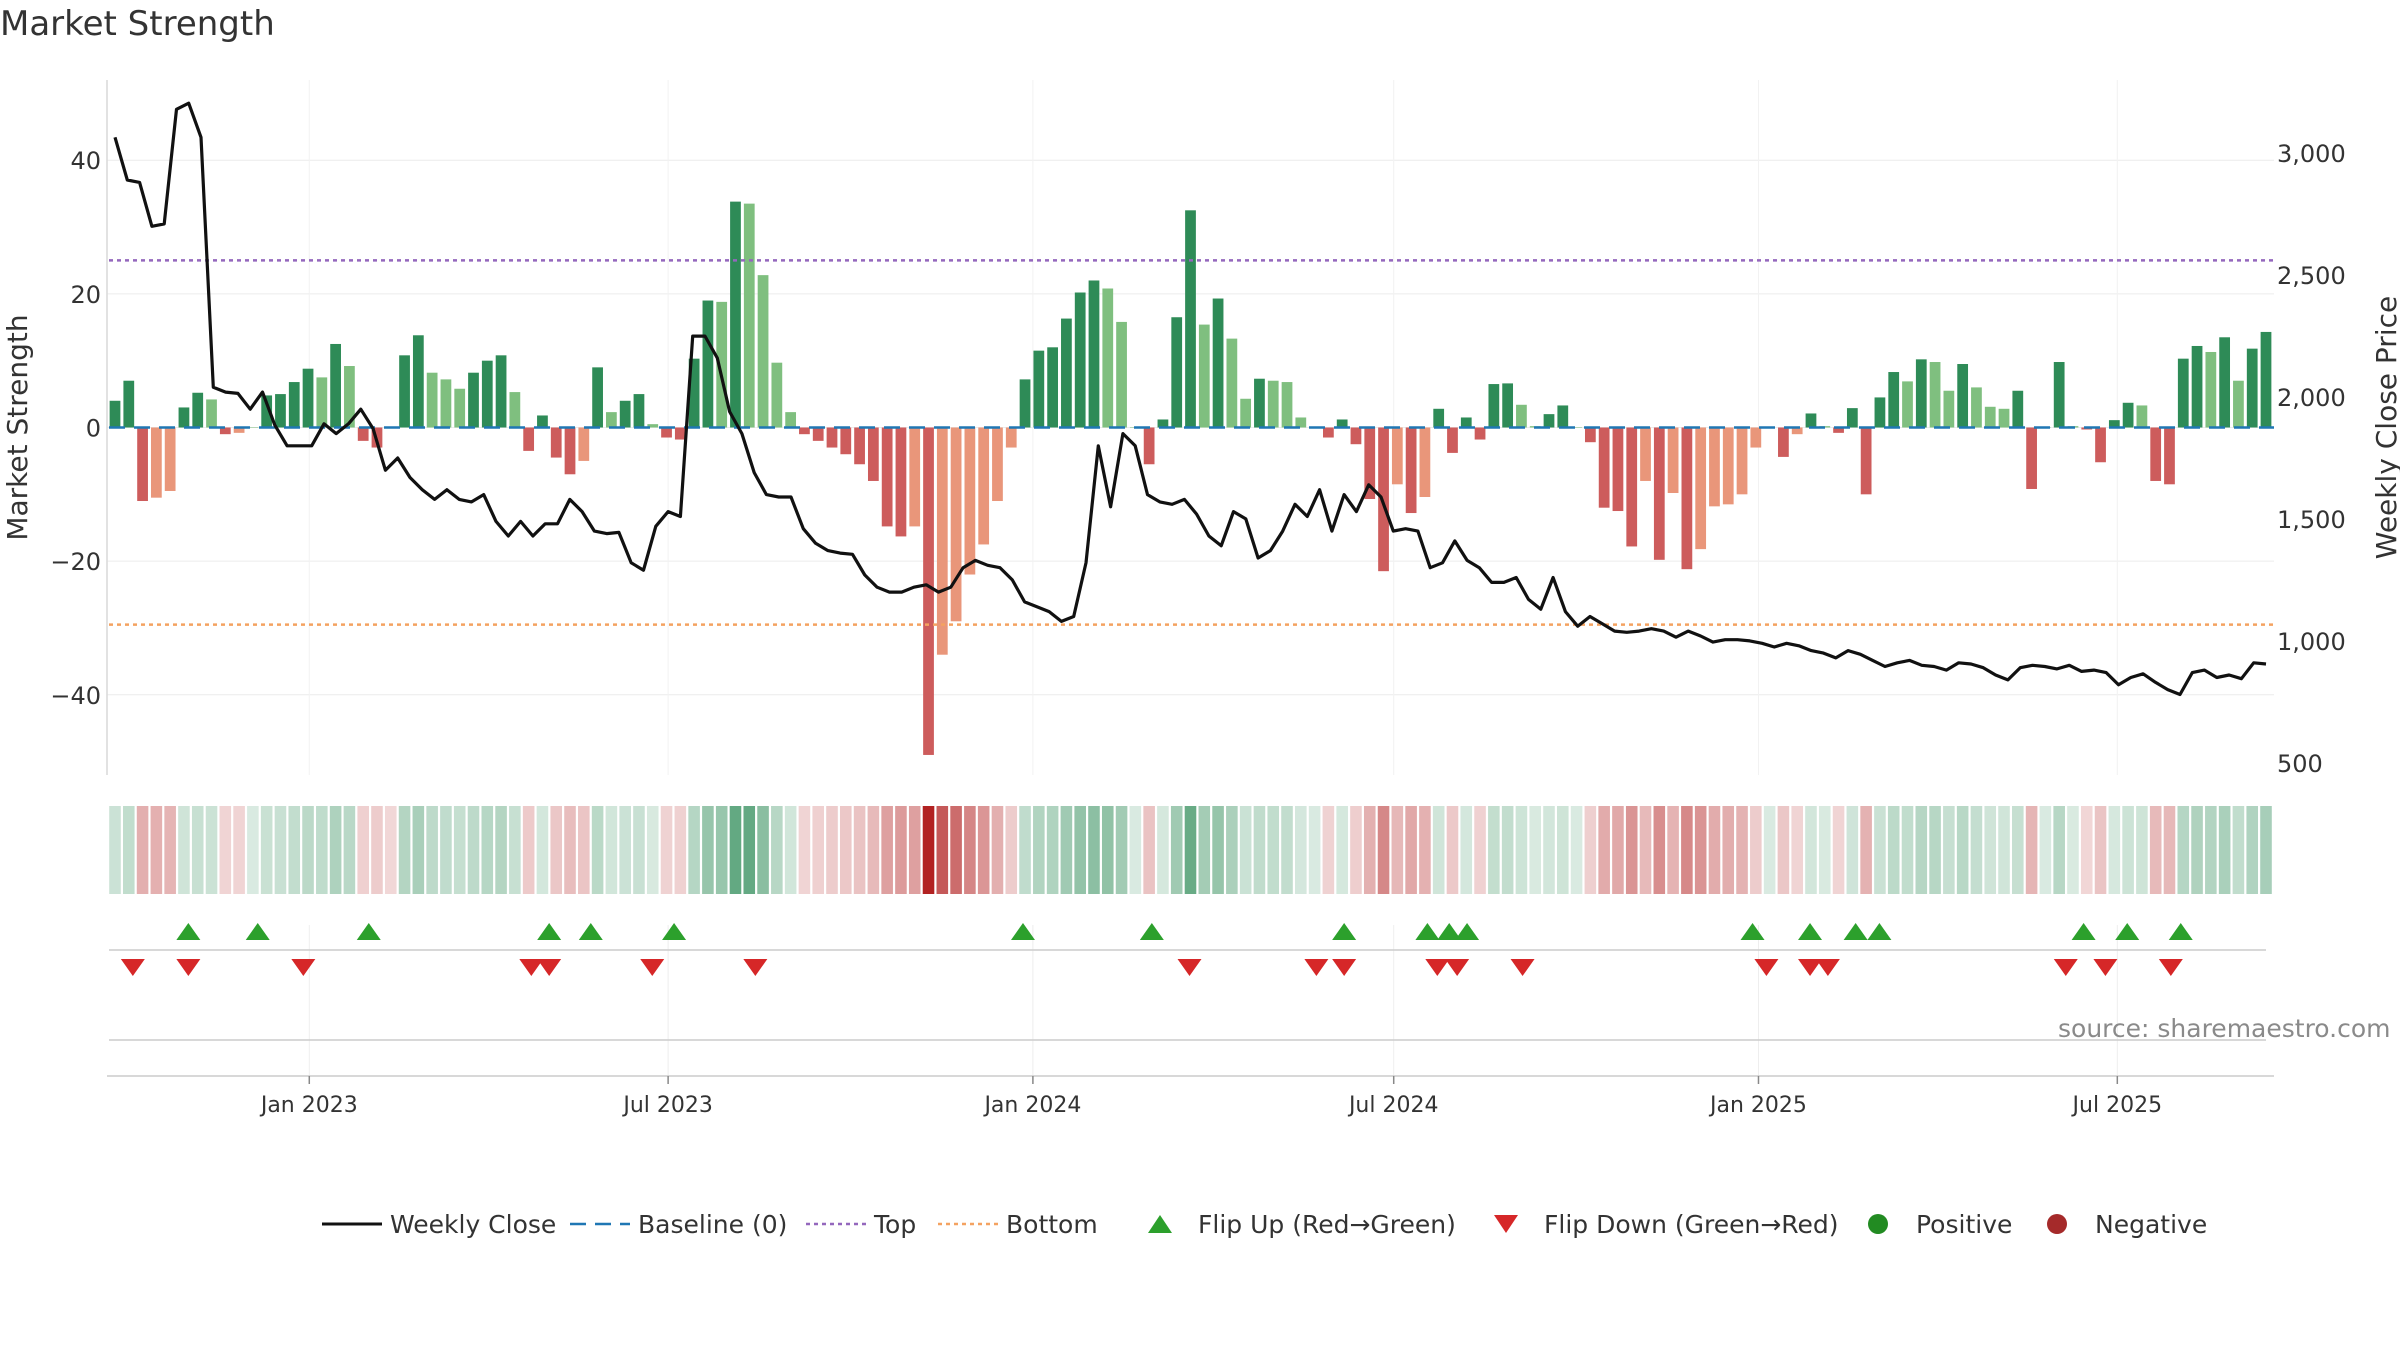  Describe the element at coordinates (836, 1224) in the screenshot. I see `top-legend-swatch` at that location.